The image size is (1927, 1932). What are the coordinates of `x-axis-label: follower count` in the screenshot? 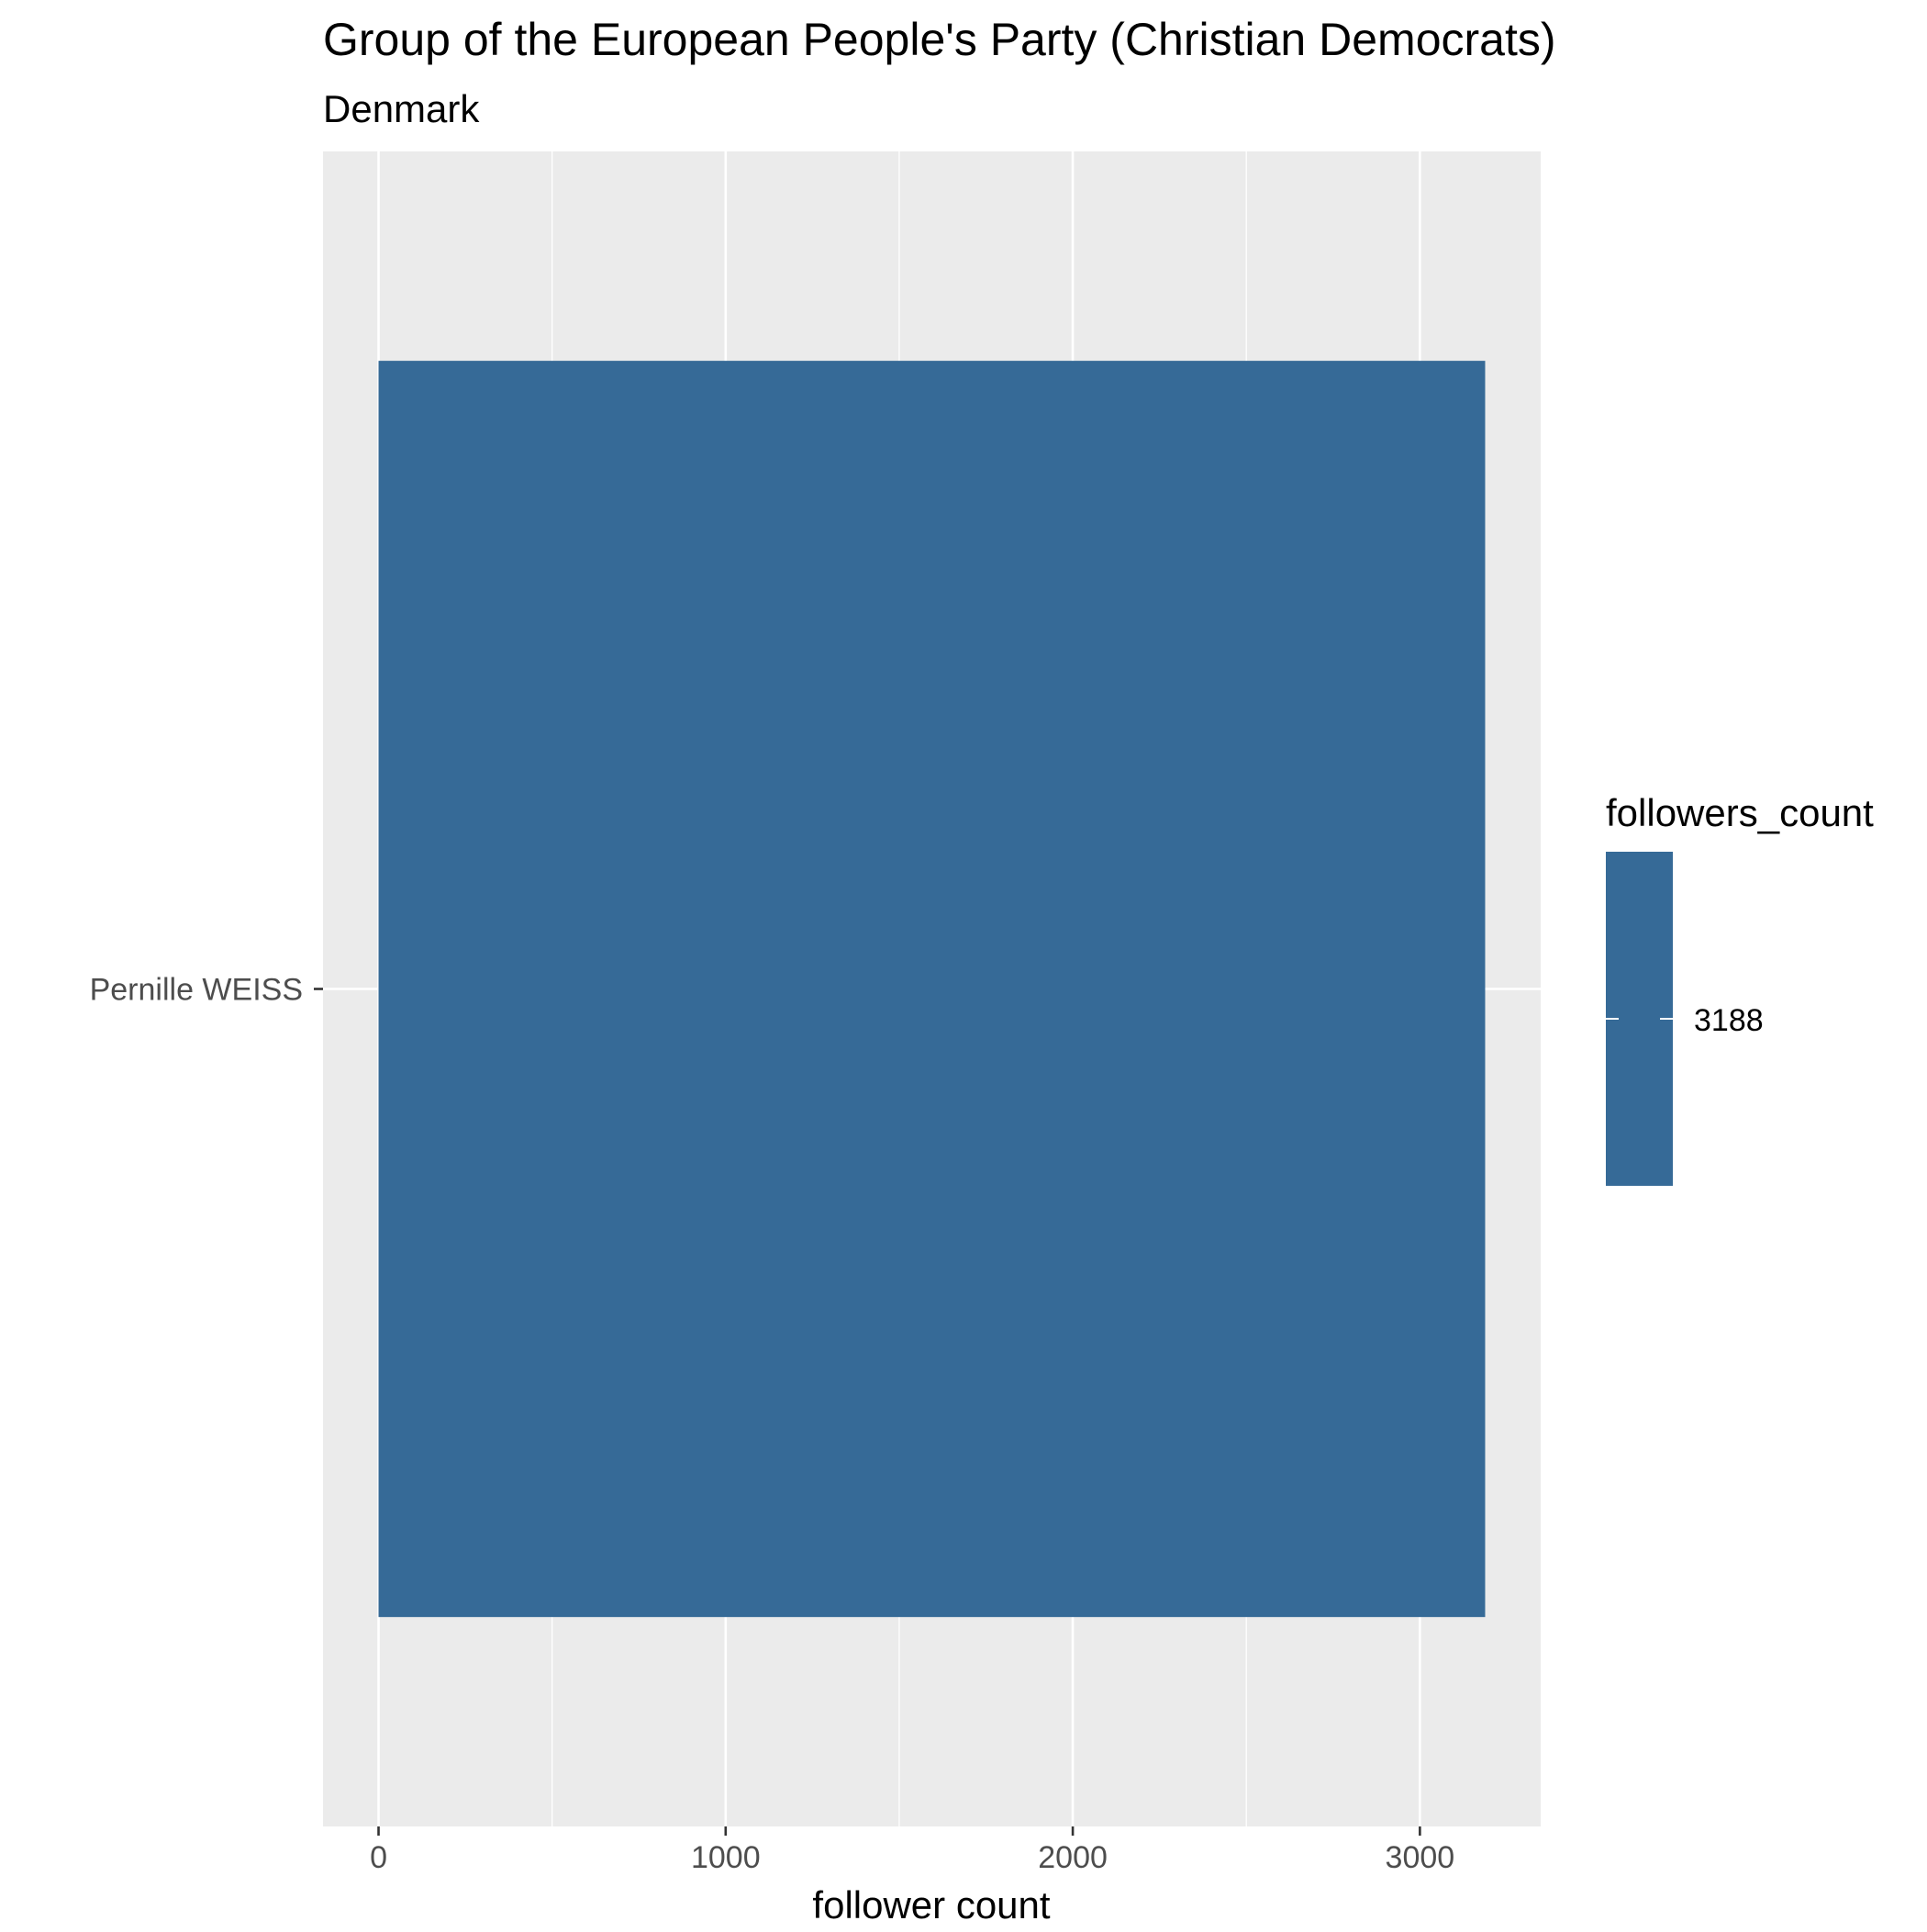 It's located at (931, 1904).